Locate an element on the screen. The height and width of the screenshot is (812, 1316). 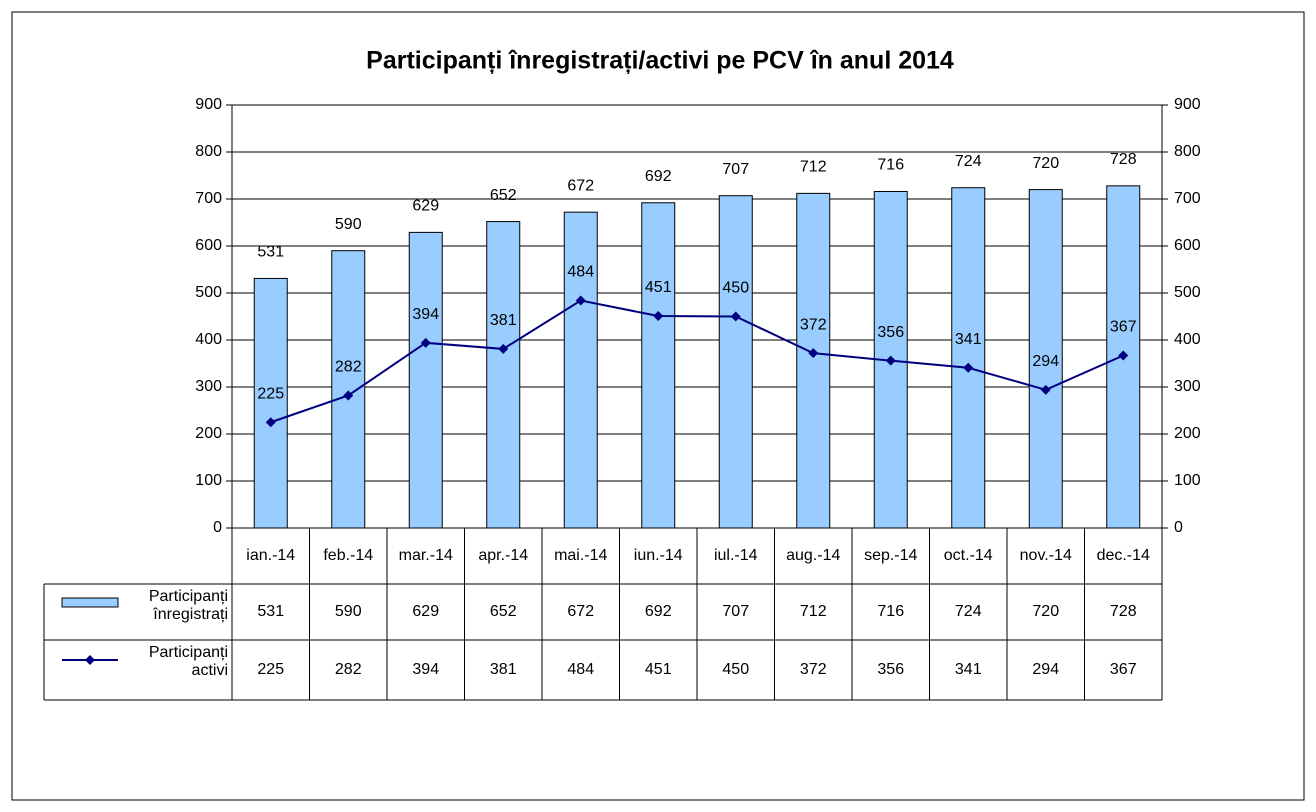
y2-tick-label: 400 is located at coordinates (1187, 339).